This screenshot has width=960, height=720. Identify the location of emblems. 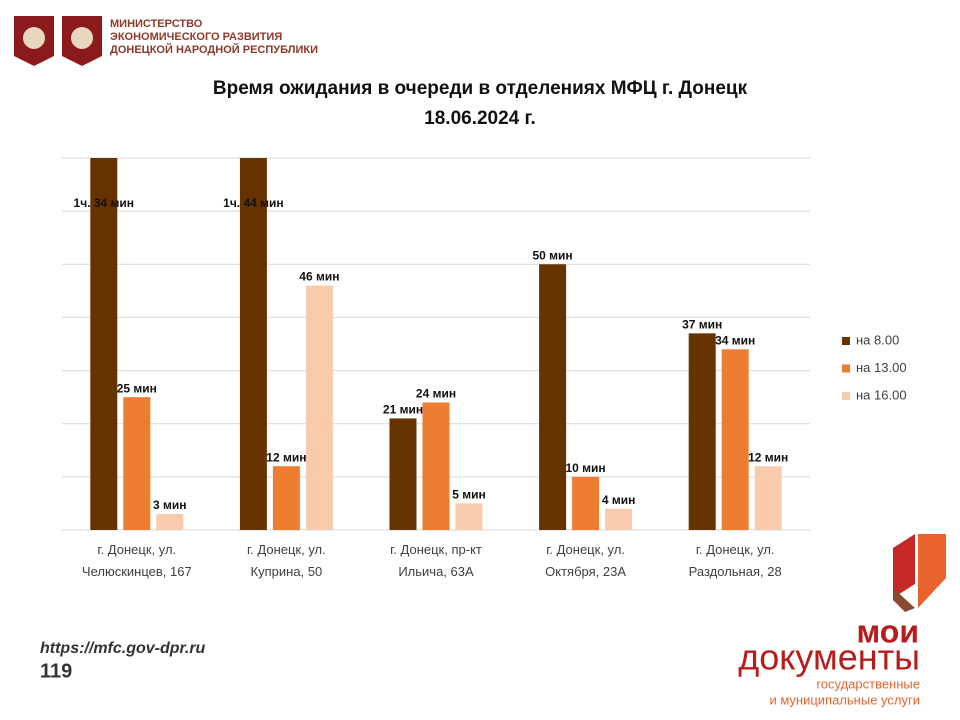
(58, 41).